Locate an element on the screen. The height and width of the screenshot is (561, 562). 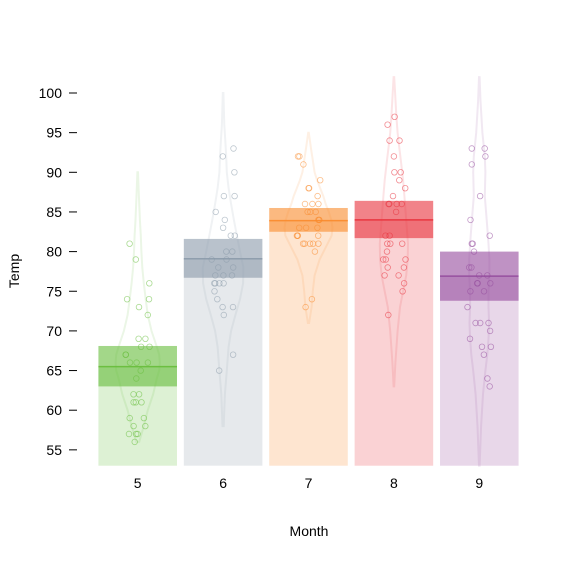
x-tick-label-7: 7 is located at coordinates (309, 483).